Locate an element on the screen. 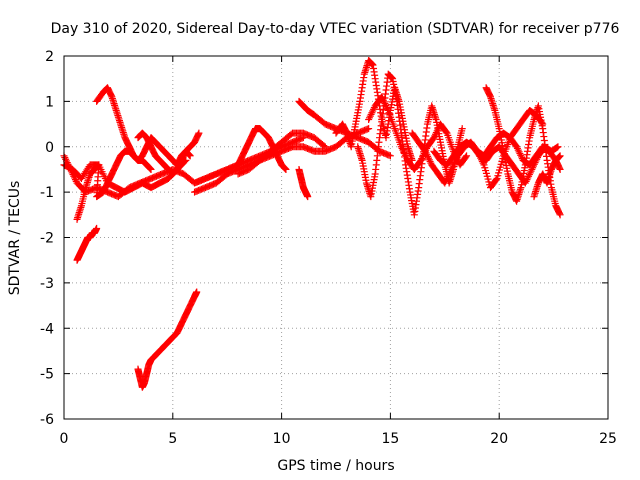  x-tick-labels: 0 5 10 15 20 25 is located at coordinates (338, 439).